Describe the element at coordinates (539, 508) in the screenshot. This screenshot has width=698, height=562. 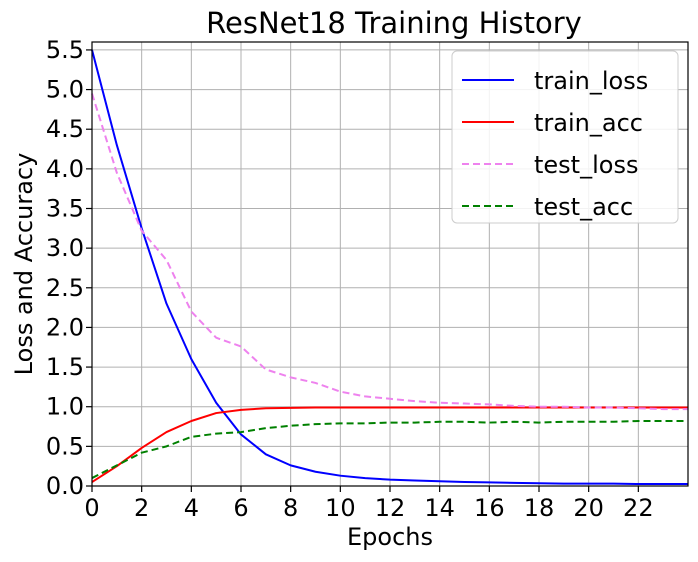
I see `x-tick-label: 18` at that location.